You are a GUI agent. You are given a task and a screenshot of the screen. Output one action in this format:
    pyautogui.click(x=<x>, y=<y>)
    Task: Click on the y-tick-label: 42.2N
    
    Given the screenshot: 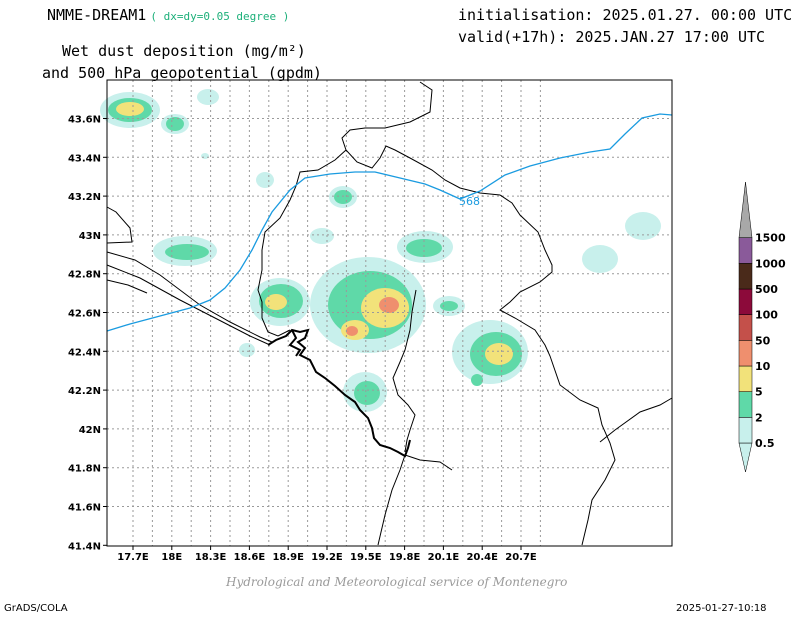 What is the action you would take?
    pyautogui.click(x=84, y=391)
    